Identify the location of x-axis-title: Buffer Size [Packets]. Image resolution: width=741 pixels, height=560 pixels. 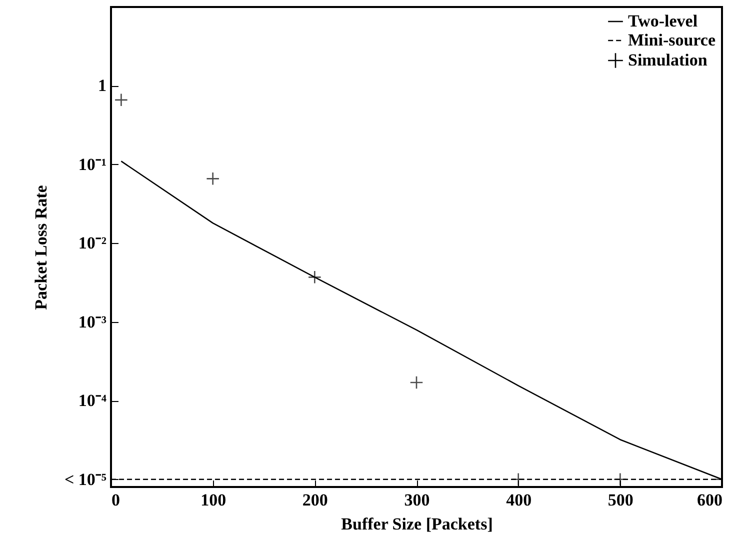
(417, 524).